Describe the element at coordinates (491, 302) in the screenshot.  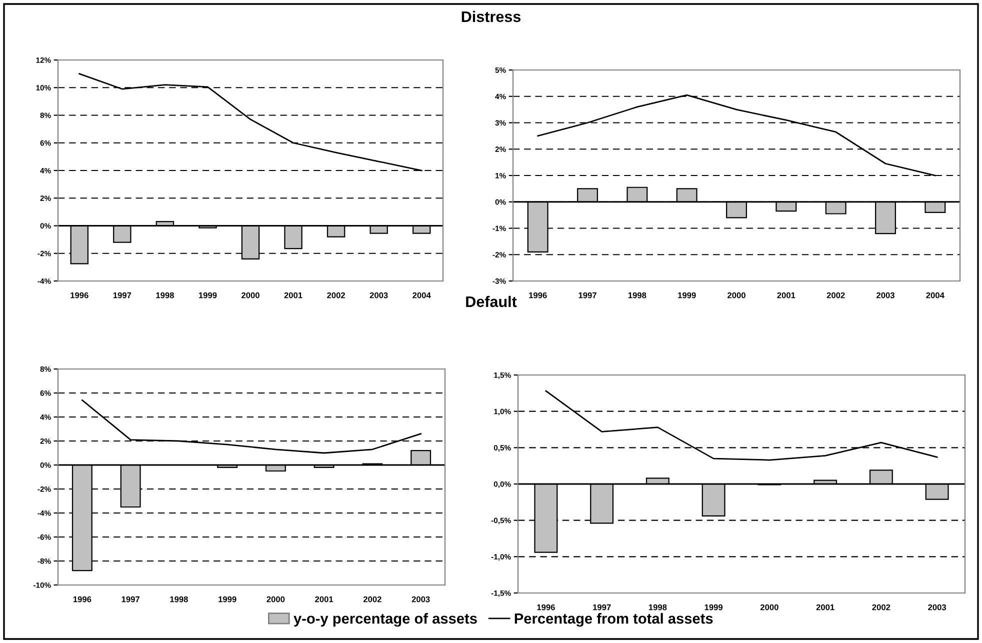
I see `text: Default` at that location.